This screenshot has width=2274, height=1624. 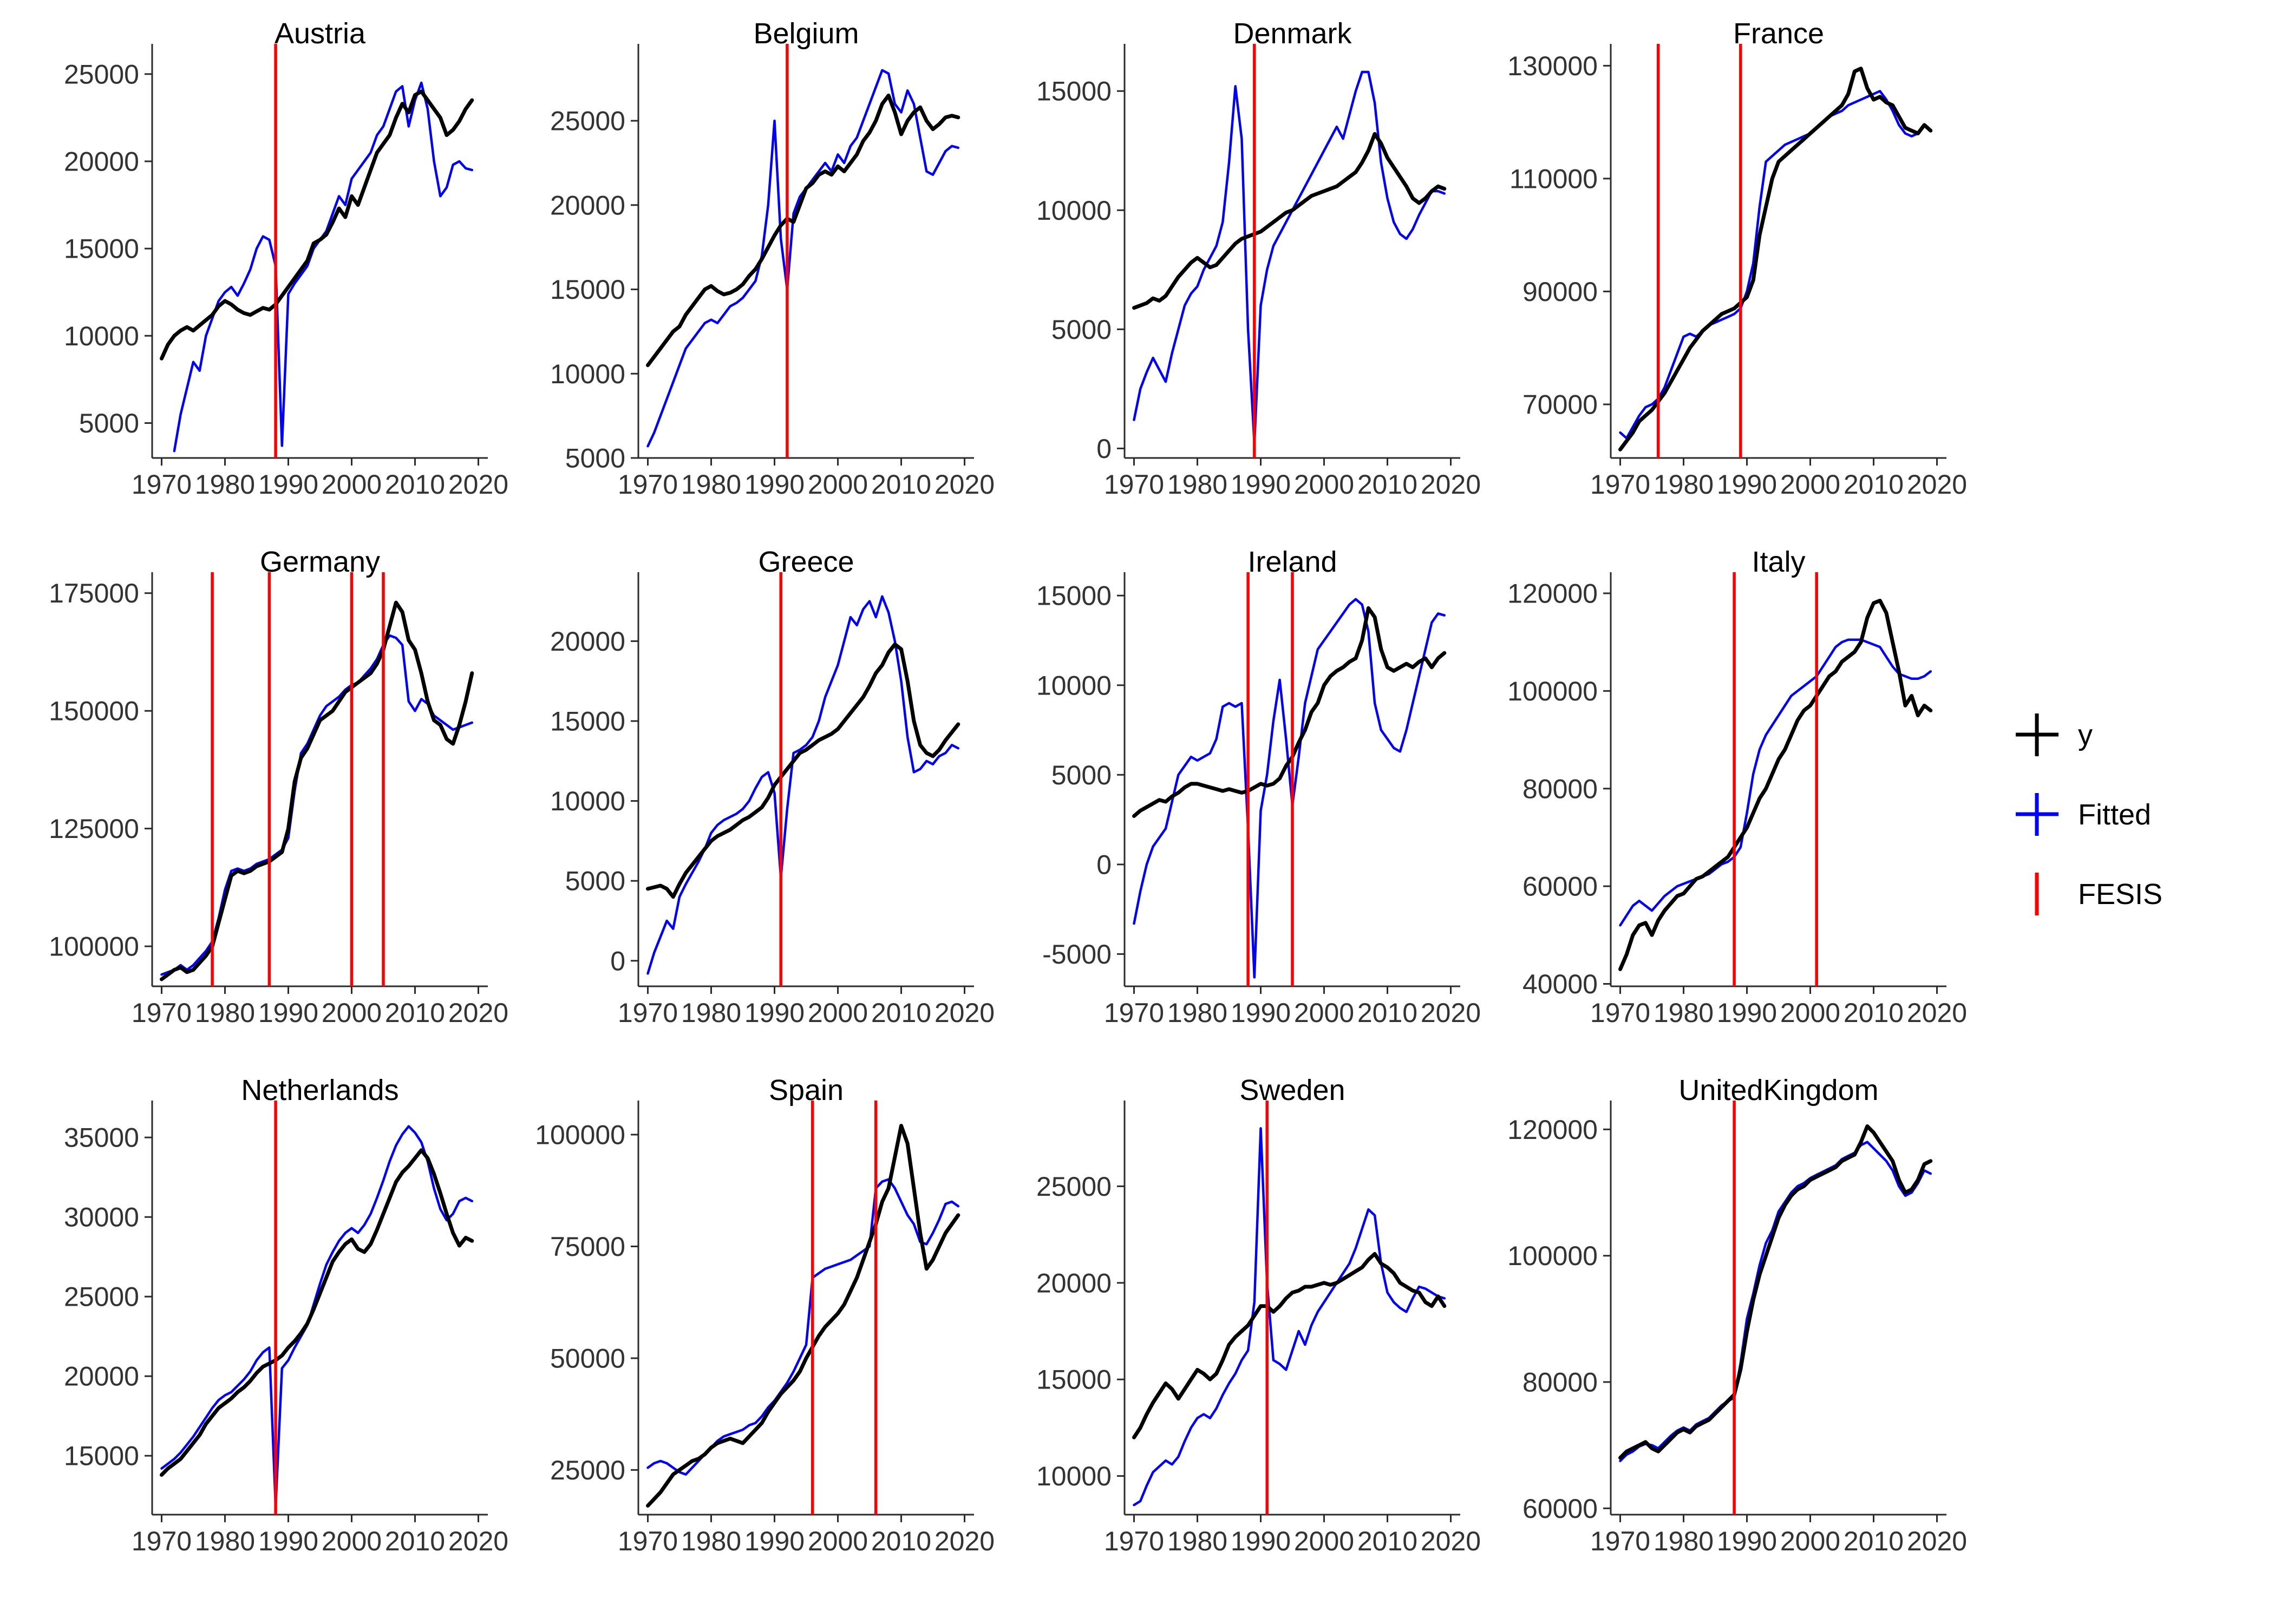 What do you see at coordinates (1779, 562) in the screenshot?
I see `panel-title: Italy` at bounding box center [1779, 562].